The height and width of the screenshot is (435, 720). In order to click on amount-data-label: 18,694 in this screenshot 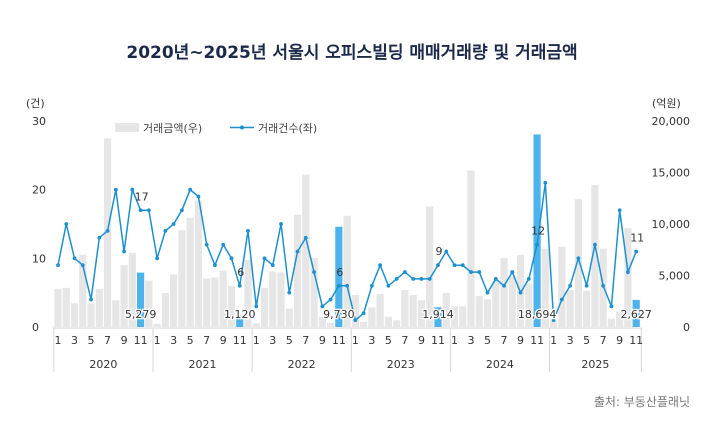, I will do `click(537, 314)`.